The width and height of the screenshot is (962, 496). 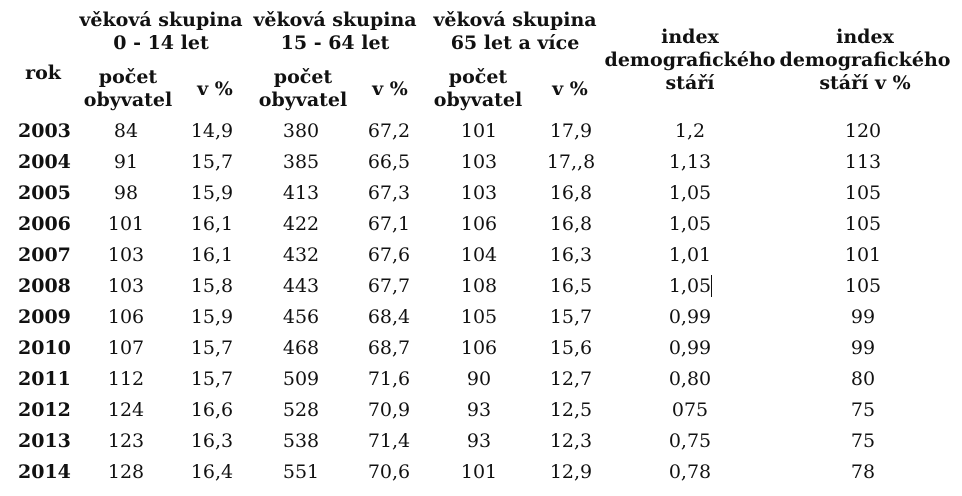 I want to click on cell-count-15-64: 528, so click(x=301, y=410).